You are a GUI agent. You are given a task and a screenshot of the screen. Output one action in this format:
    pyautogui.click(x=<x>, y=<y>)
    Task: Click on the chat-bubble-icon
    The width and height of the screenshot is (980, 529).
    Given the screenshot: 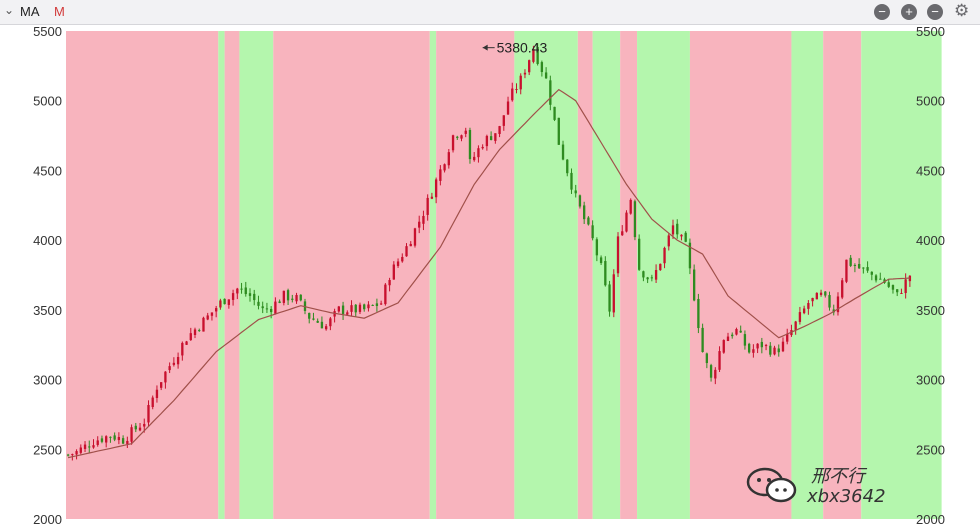 What is the action you would take?
    pyautogui.click(x=771, y=485)
    